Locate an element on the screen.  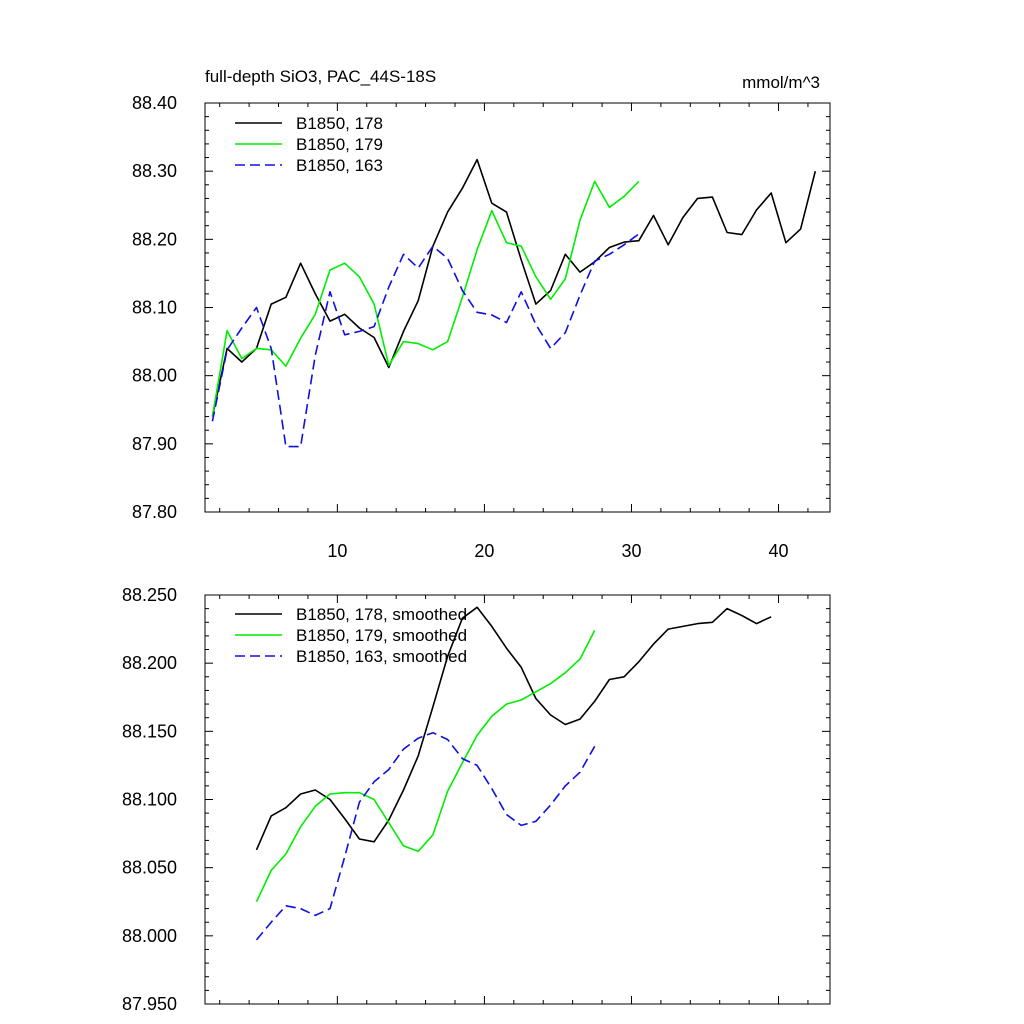
x-tick-label: 10 is located at coordinates (337, 551).